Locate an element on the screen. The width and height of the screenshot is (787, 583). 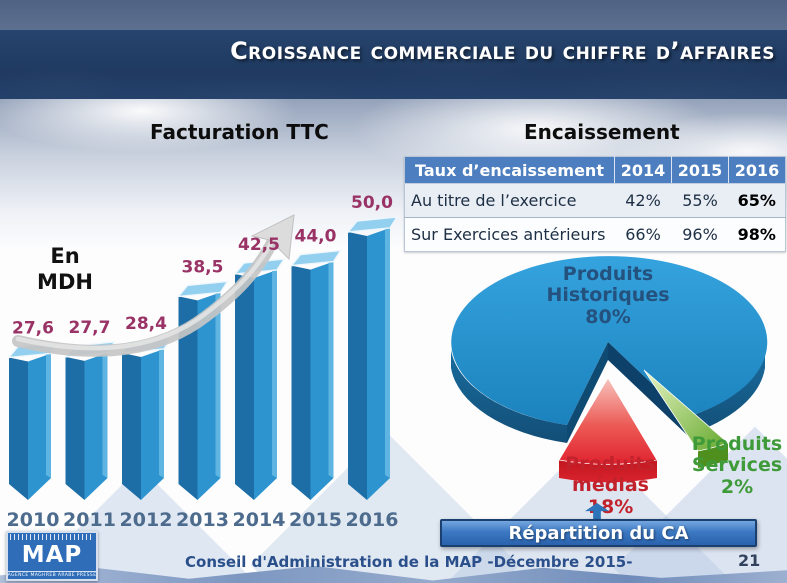
table-header-taux: Taux d’encaissement is located at coordinates (509, 170).